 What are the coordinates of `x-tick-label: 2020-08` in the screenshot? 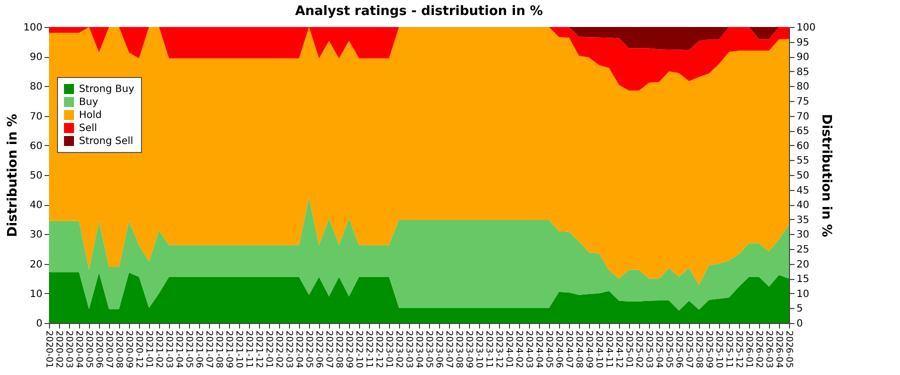 It's located at (119, 349).